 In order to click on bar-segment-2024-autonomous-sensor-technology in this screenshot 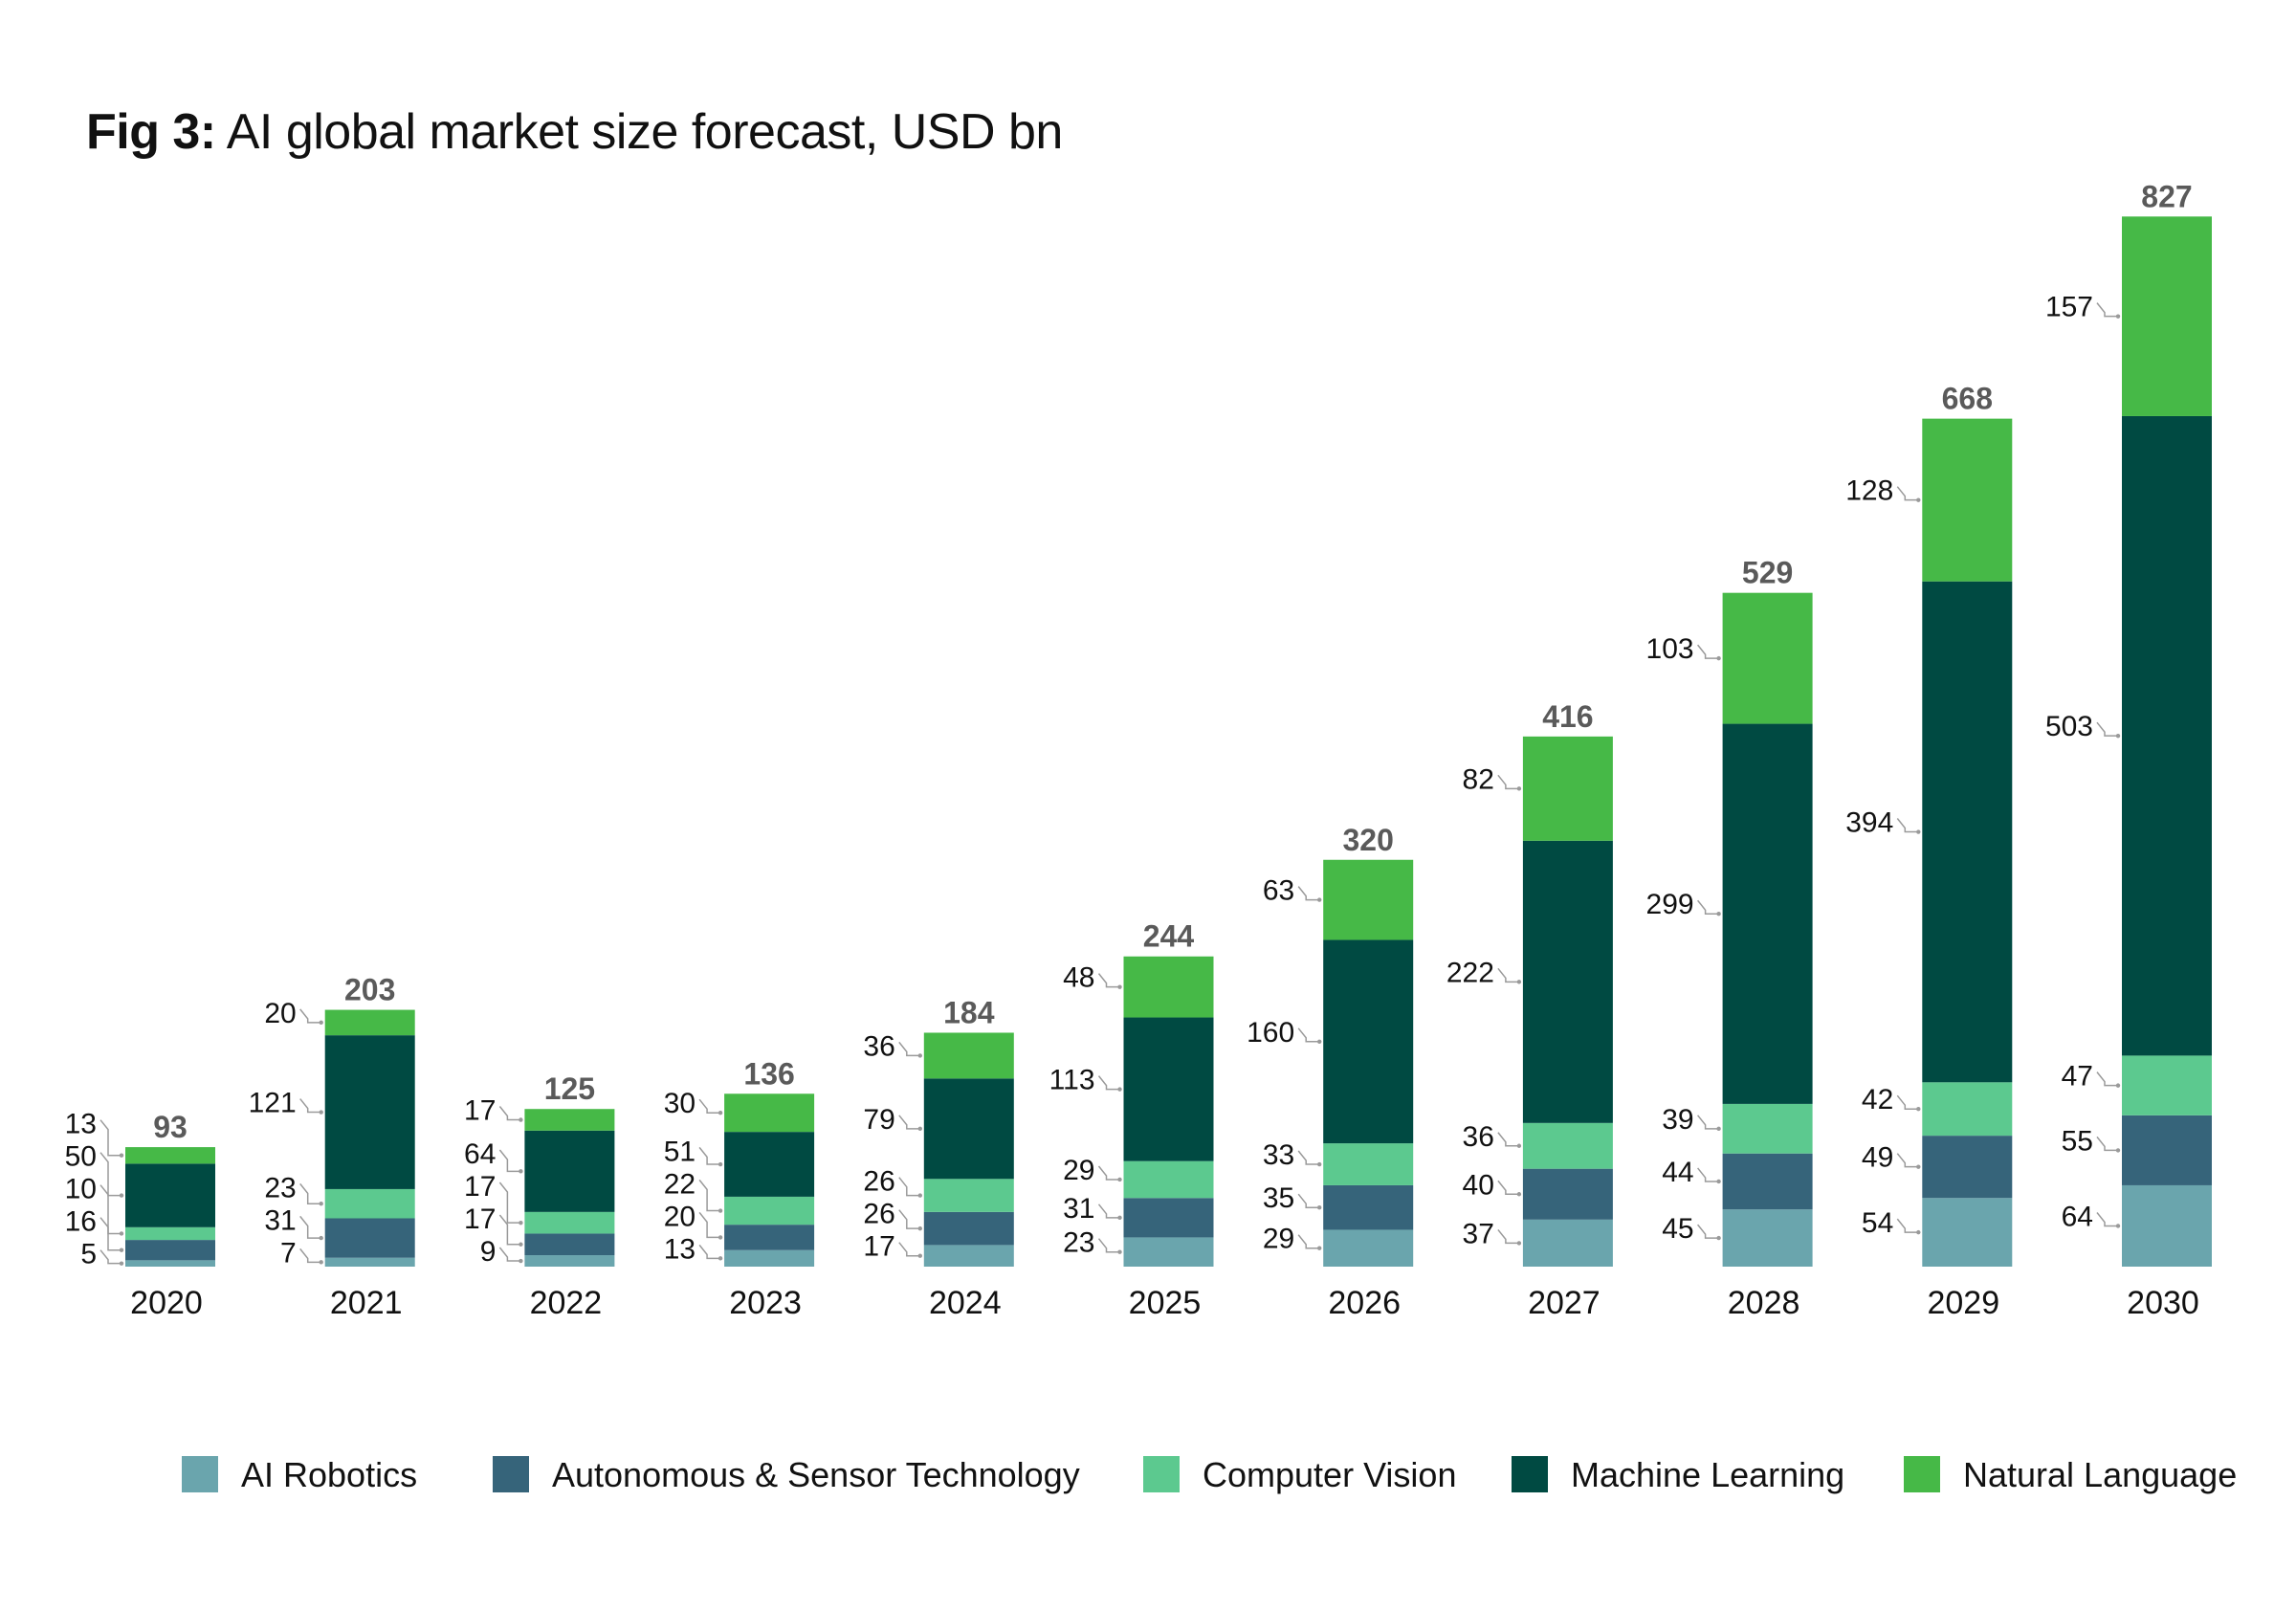, I will do `click(968, 1228)`.